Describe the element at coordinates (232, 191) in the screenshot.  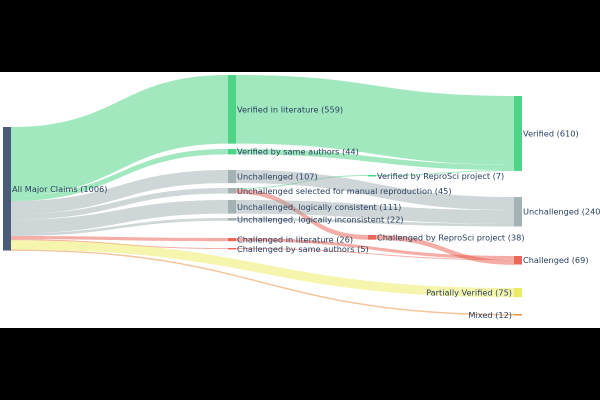
I see `node-unch_sel` at that location.